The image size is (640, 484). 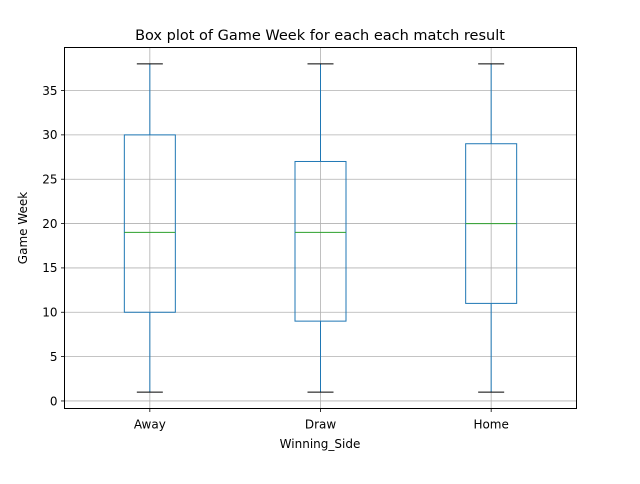 I want to click on x-axis-label: Winning_Side, so click(x=320, y=444).